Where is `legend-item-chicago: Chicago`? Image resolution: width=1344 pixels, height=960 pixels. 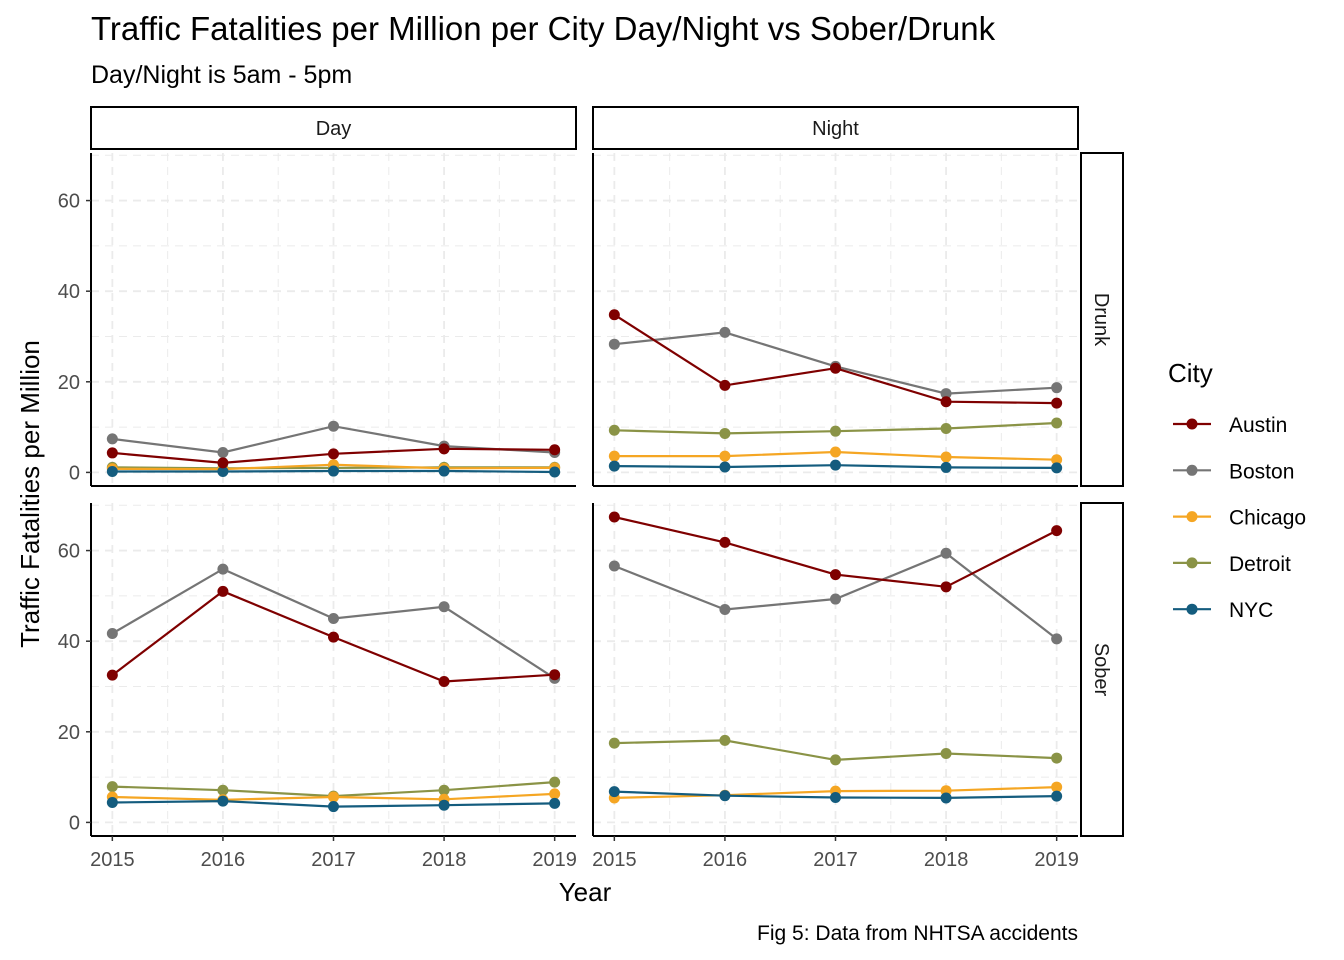
legend-item-chicago: Chicago is located at coordinates (1239, 518).